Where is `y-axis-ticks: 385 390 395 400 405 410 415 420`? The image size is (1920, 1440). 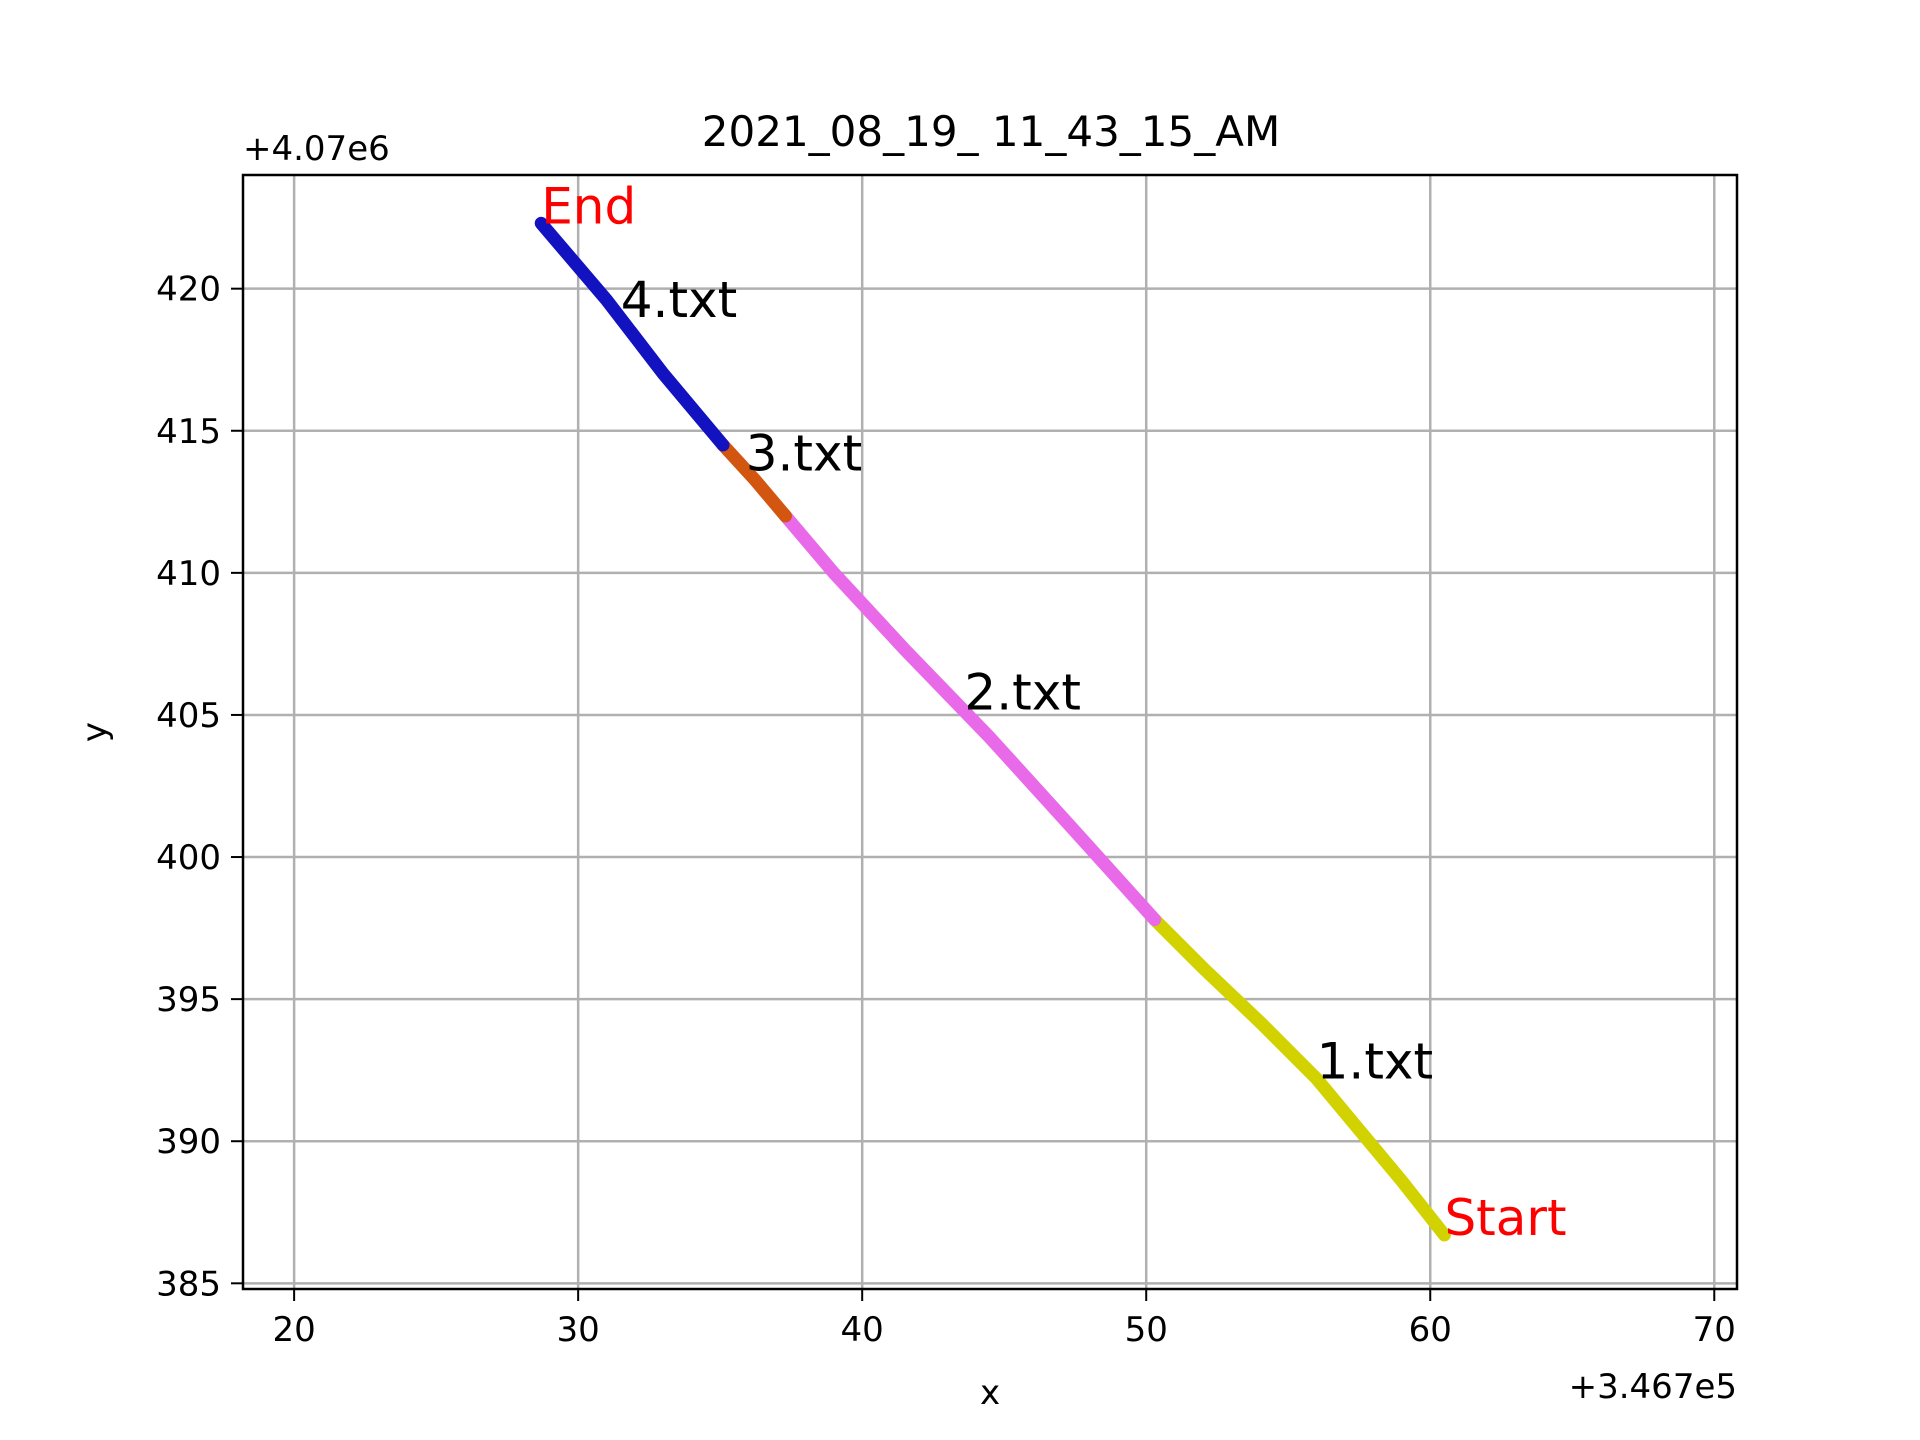 y-axis-ticks: 385 390 395 400 405 410 415 420 is located at coordinates (199, 787).